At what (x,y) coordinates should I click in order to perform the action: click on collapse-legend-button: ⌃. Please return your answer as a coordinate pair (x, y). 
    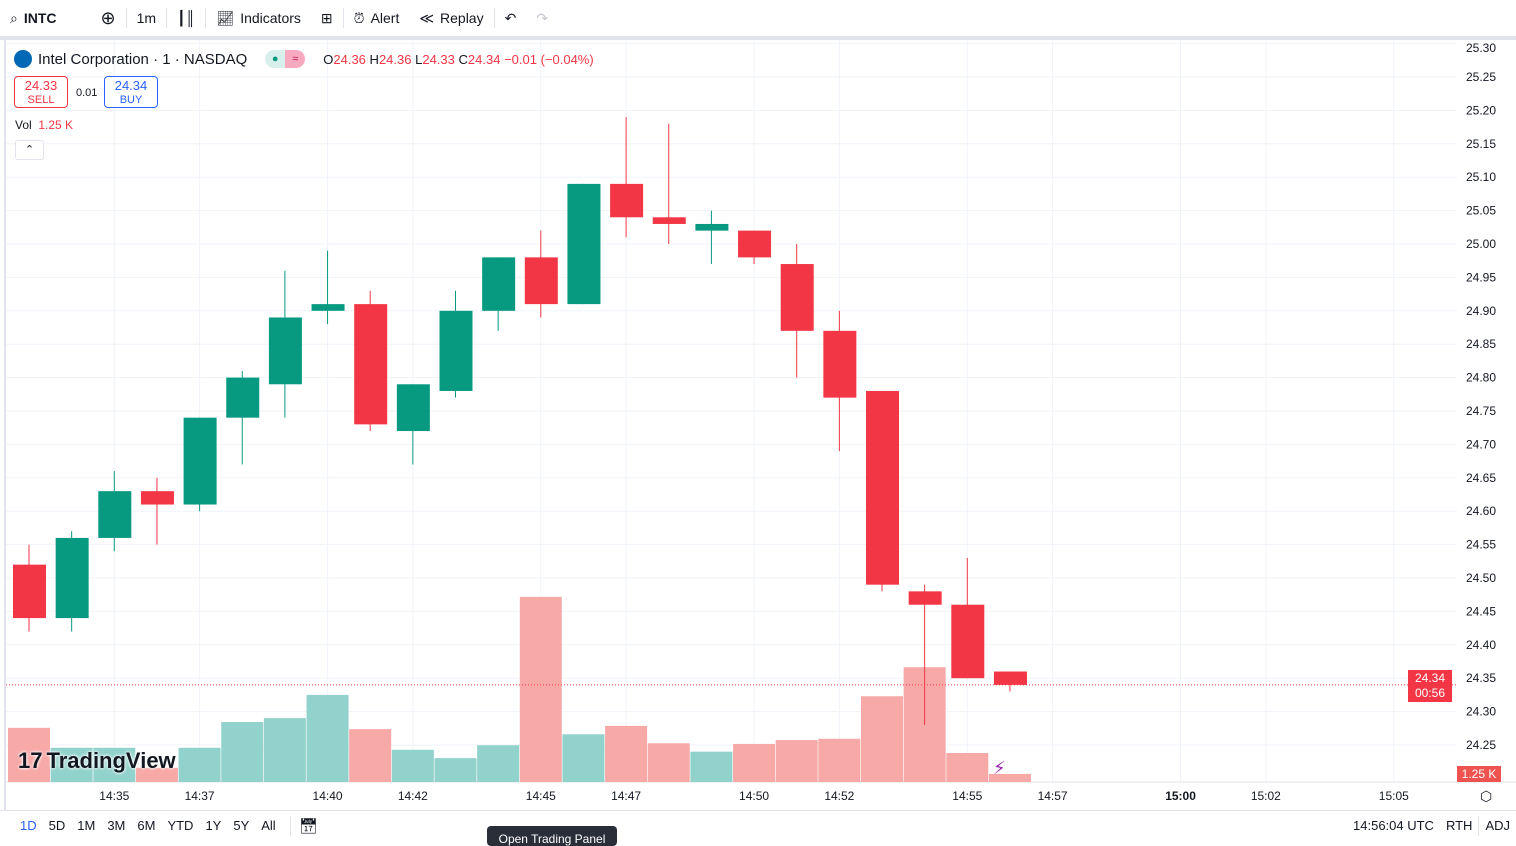
    Looking at the image, I should click on (29, 150).